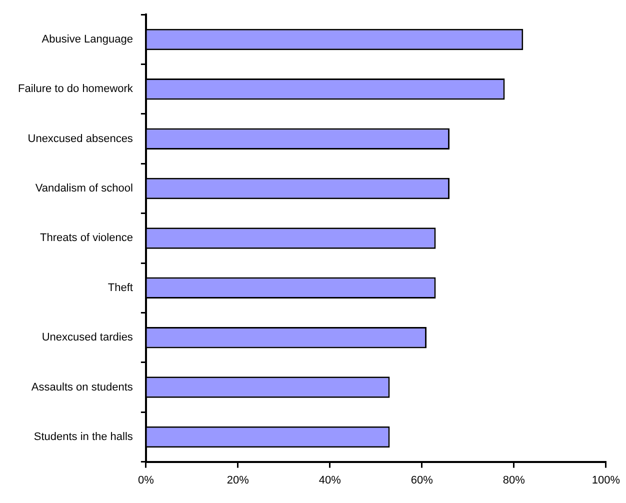  What do you see at coordinates (88, 338) in the screenshot?
I see `y-tick-label: Unexcused tardies` at bounding box center [88, 338].